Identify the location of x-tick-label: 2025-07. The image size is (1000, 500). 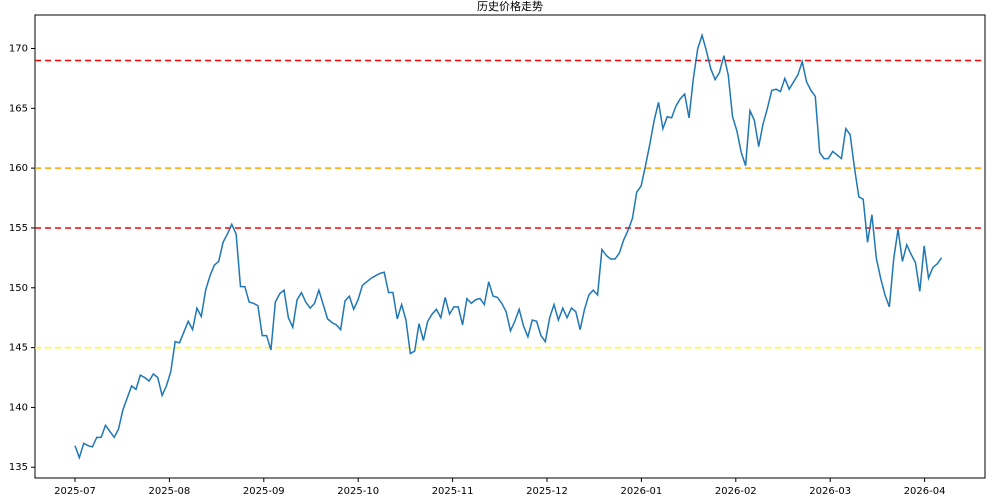
(75, 491).